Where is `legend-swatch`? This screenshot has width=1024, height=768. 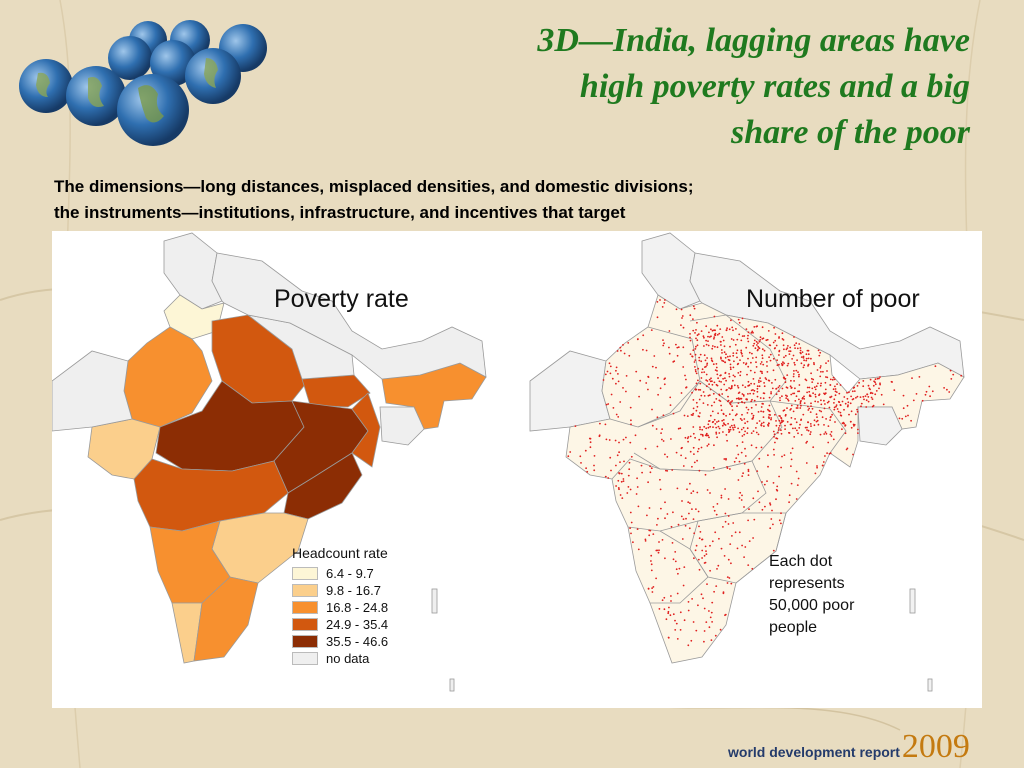 legend-swatch is located at coordinates (305, 573).